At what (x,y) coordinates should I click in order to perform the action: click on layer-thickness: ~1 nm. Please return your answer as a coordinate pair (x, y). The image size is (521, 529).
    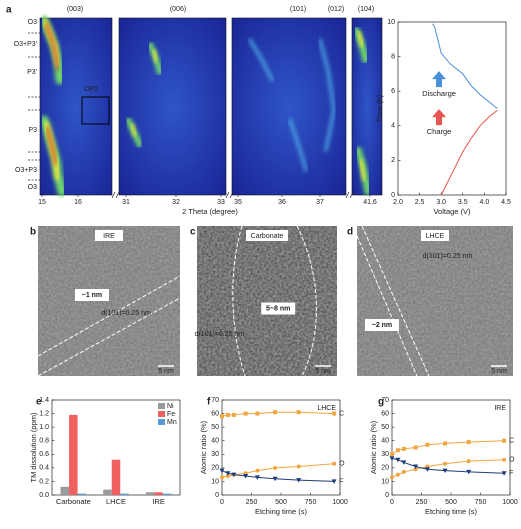
    Looking at the image, I should click on (92, 295).